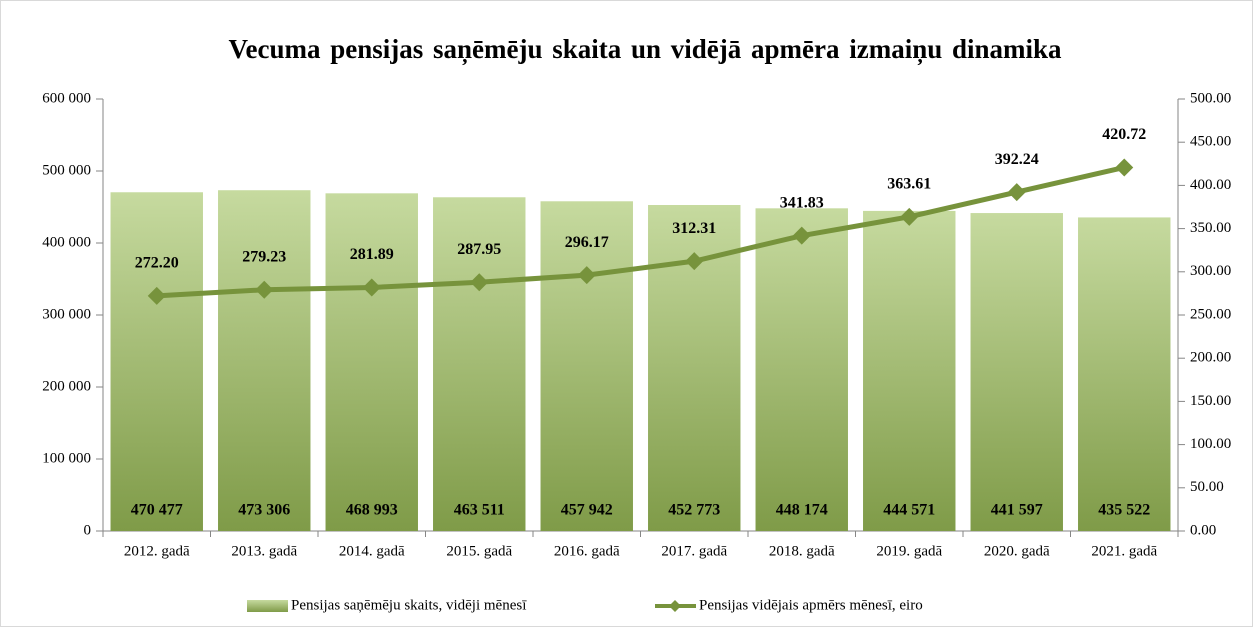 This screenshot has width=1253, height=627. What do you see at coordinates (1210, 185) in the screenshot?
I see `y2-tick-label: 400.00` at bounding box center [1210, 185].